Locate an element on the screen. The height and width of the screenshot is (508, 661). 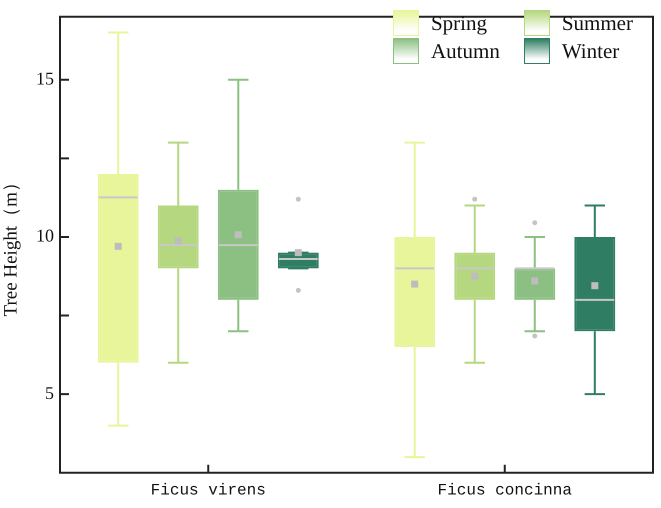
legend-label: Summer is located at coordinates (597, 23).